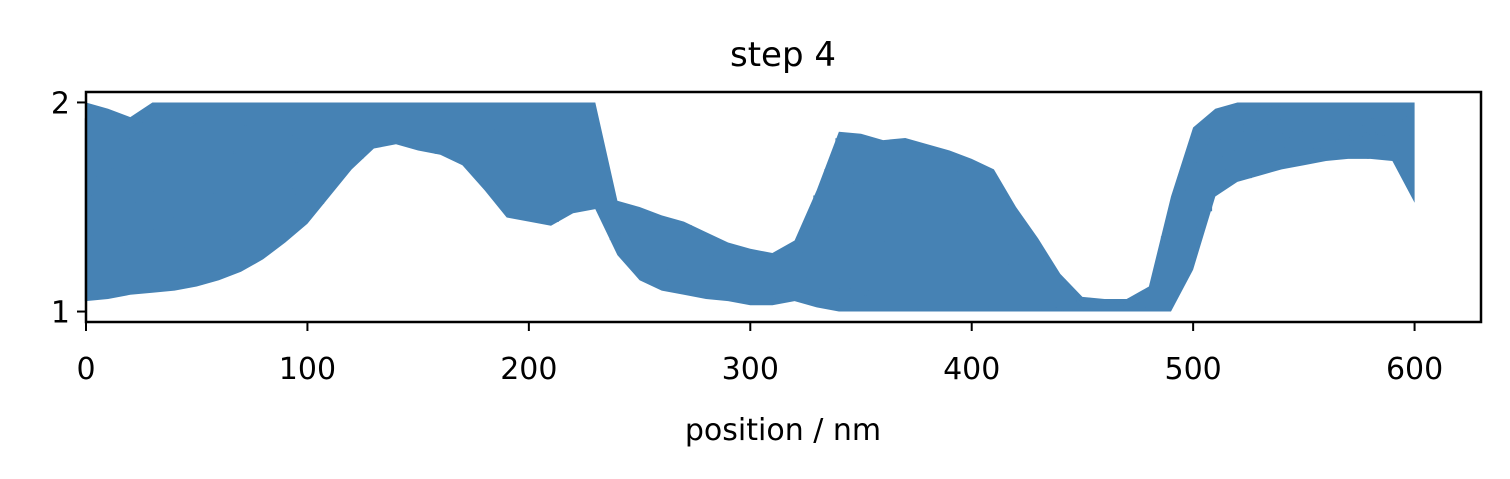  What do you see at coordinates (60, 103) in the screenshot?
I see `y-tick-label: 2` at bounding box center [60, 103].